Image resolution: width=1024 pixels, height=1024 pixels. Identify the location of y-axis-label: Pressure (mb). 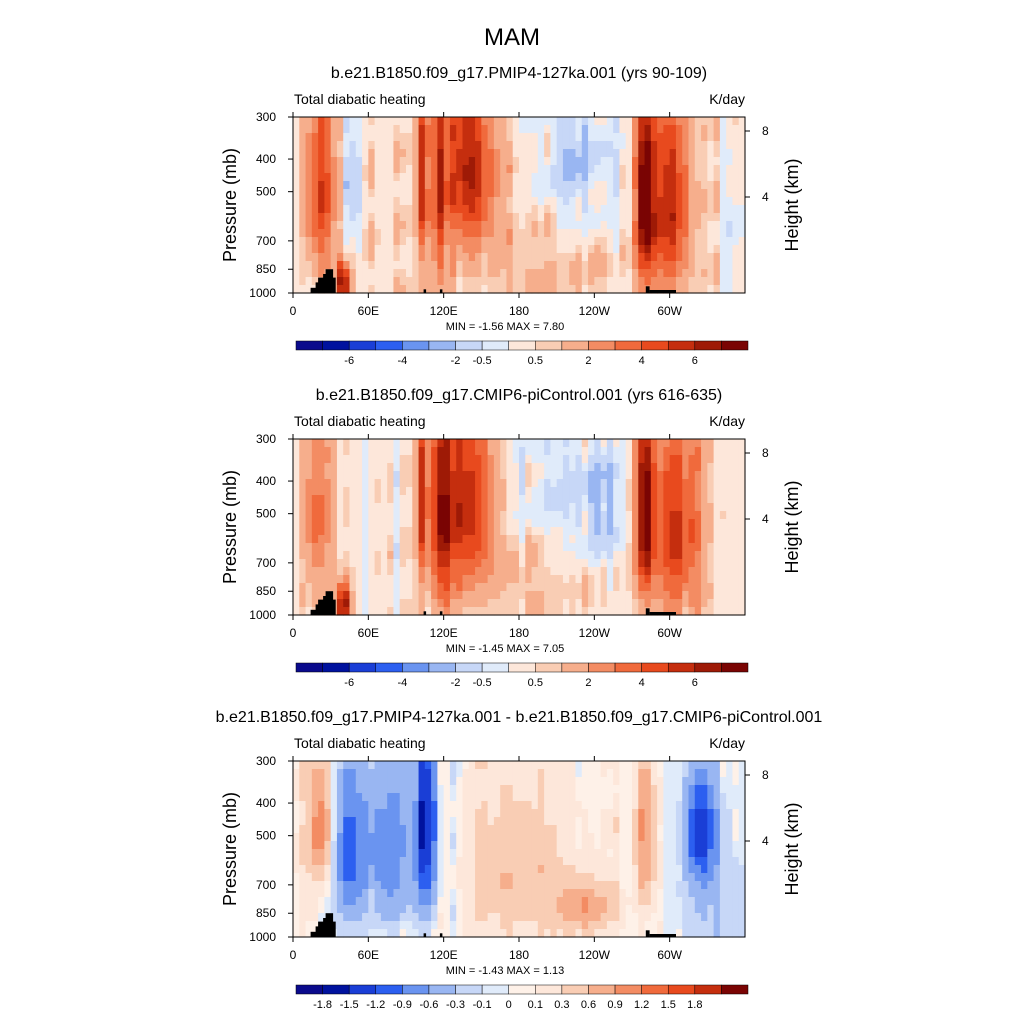
(230, 205).